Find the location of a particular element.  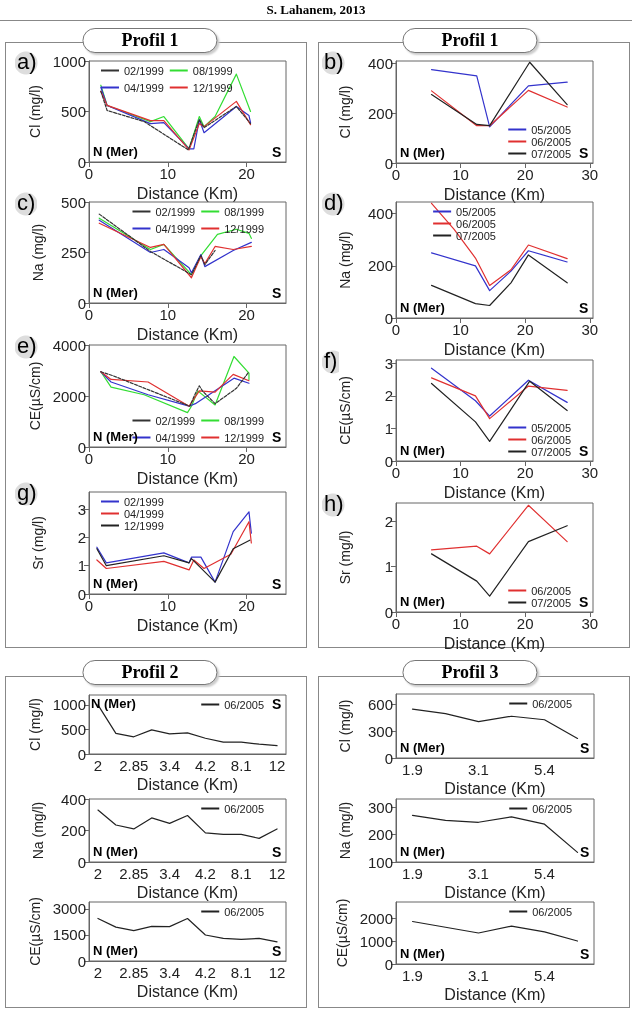

y-tick-label: 1000 is located at coordinates (69, 61).